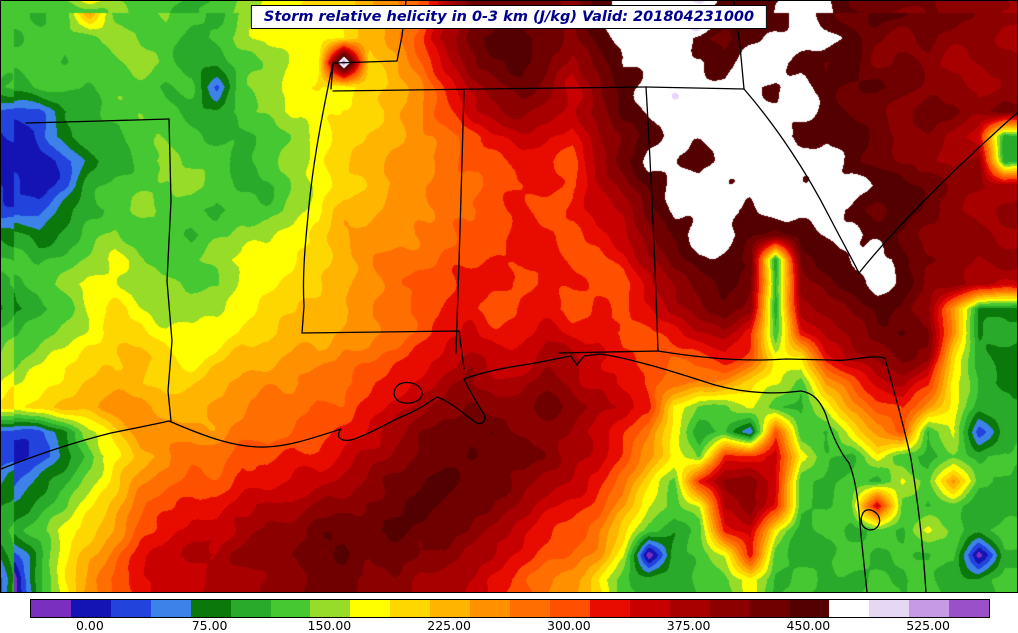  I want to click on colorbar-tick-label: 75.00, so click(209, 625).